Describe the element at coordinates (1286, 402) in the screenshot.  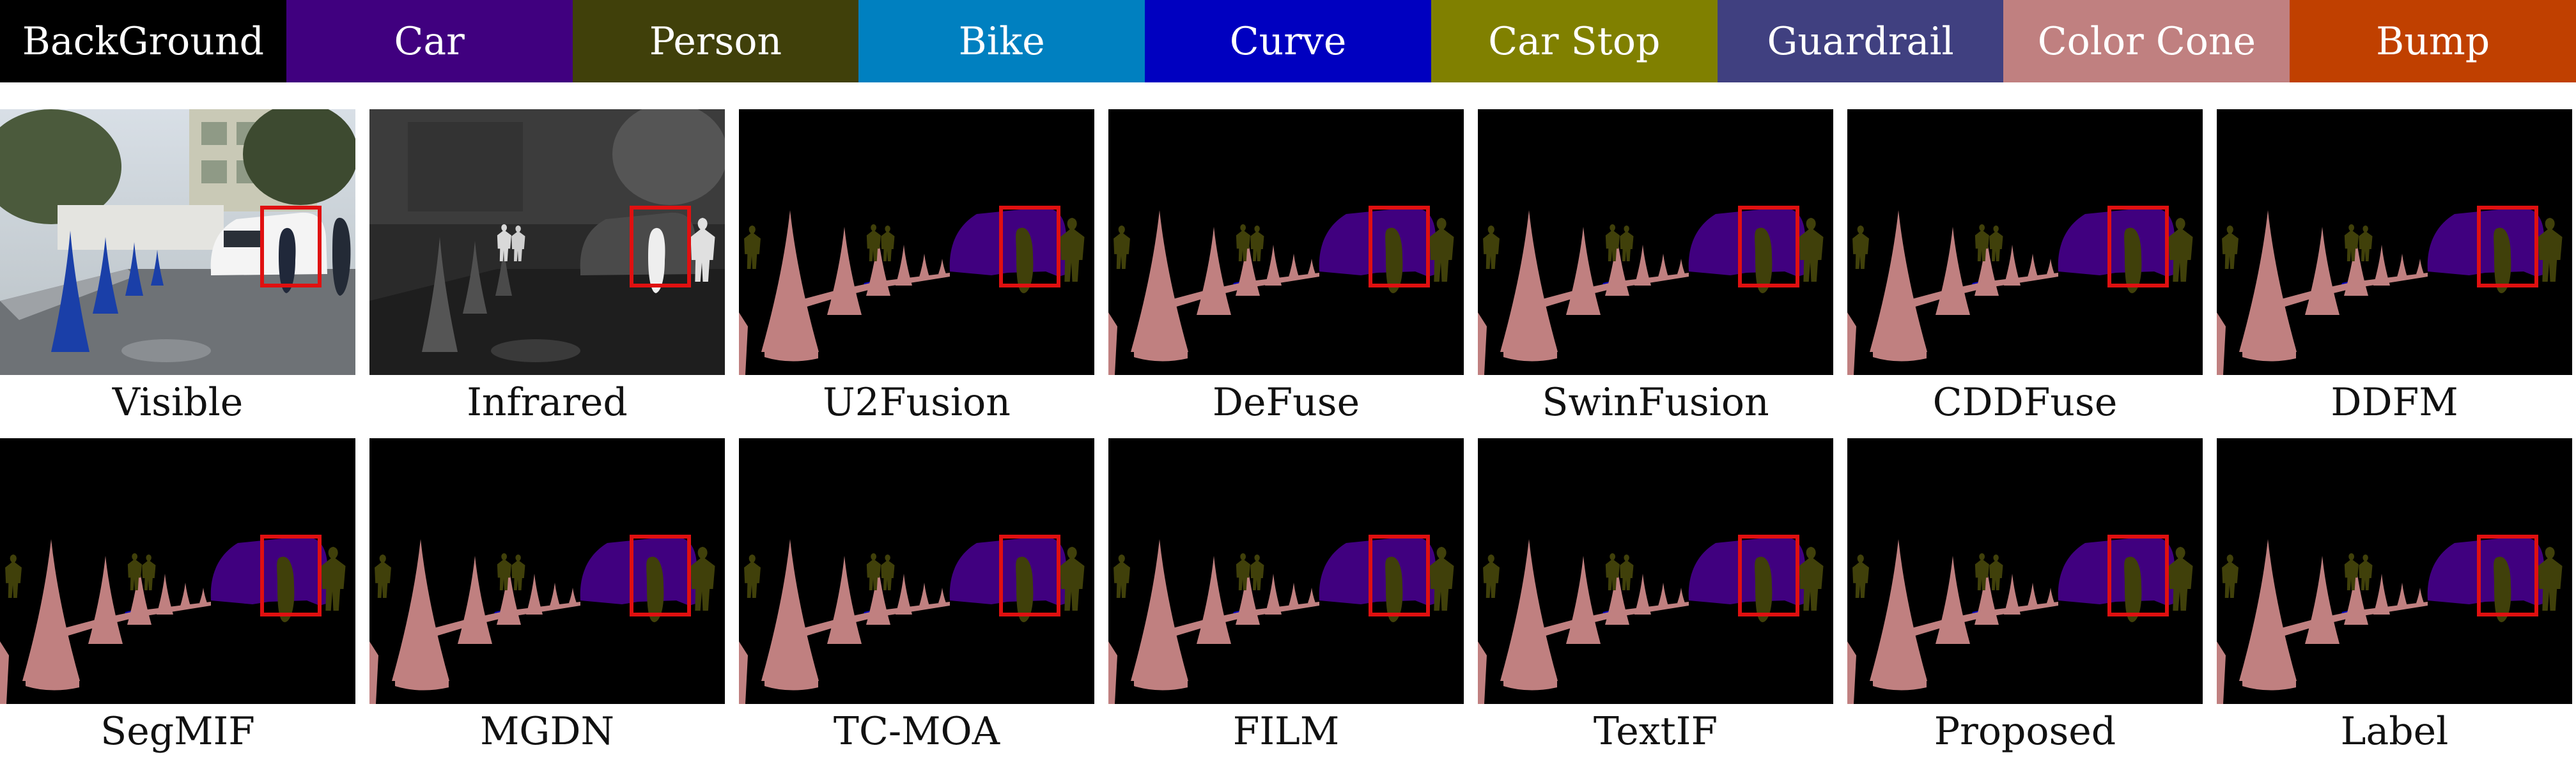
I see `caption-defuse: DeFuse` at that location.